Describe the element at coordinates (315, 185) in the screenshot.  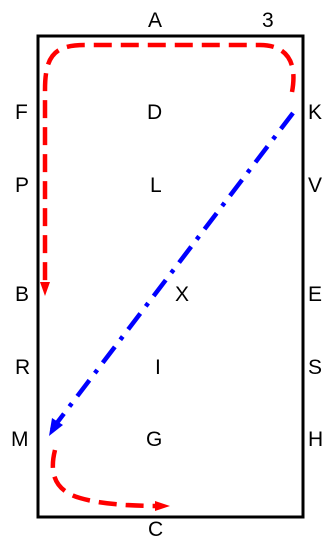
I see `letter-v-label: V` at that location.